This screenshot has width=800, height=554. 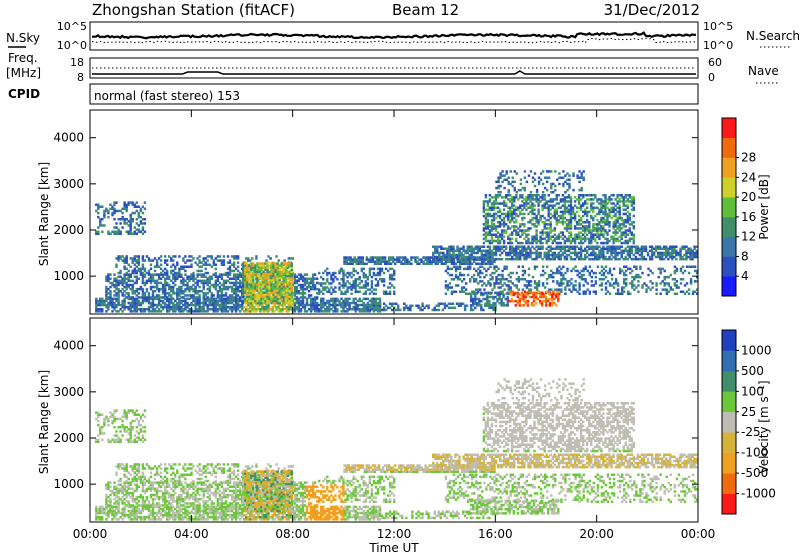 What do you see at coordinates (394, 36) in the screenshot?
I see `nsky-strip-frame` at bounding box center [394, 36].